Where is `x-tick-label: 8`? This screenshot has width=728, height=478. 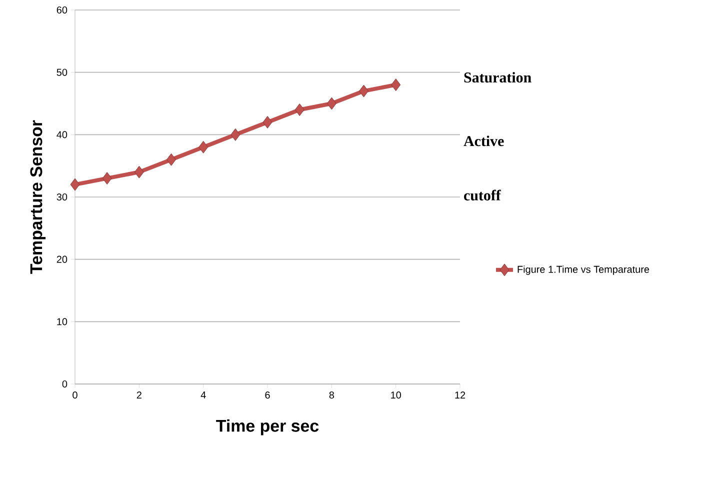
x-tick-label: 8 is located at coordinates (331, 395).